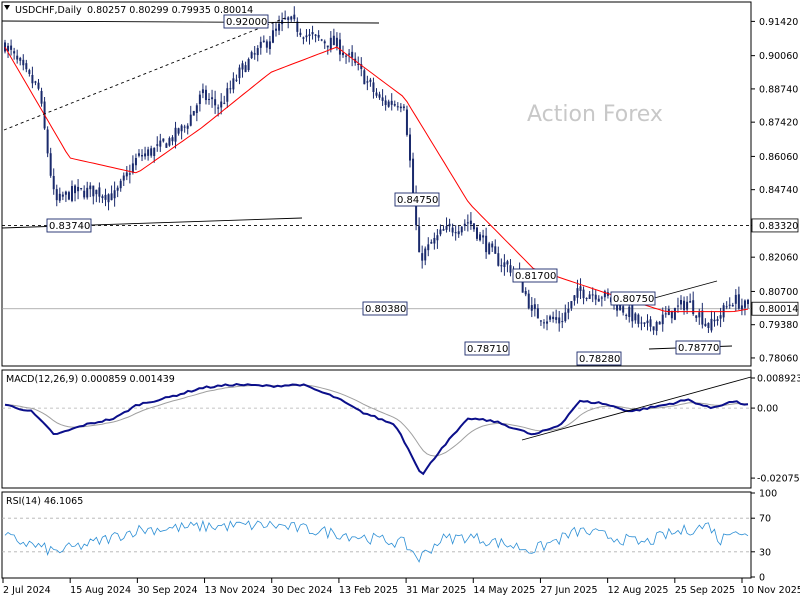 This screenshot has width=800, height=600. I want to click on rsi-title: RSI(14) 46.1065, so click(44, 501).